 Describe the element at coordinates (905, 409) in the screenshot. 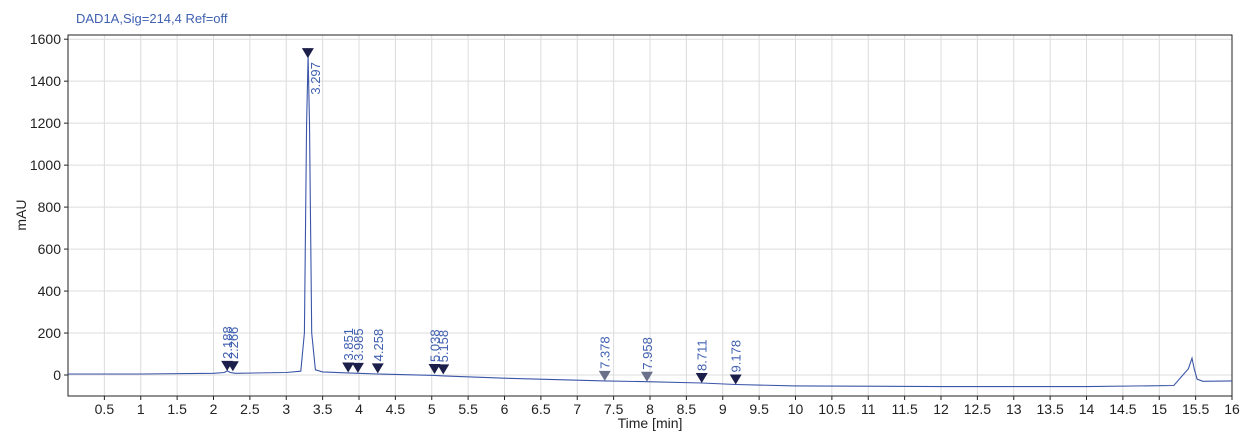

I see `x-tick-label: 11.5` at that location.